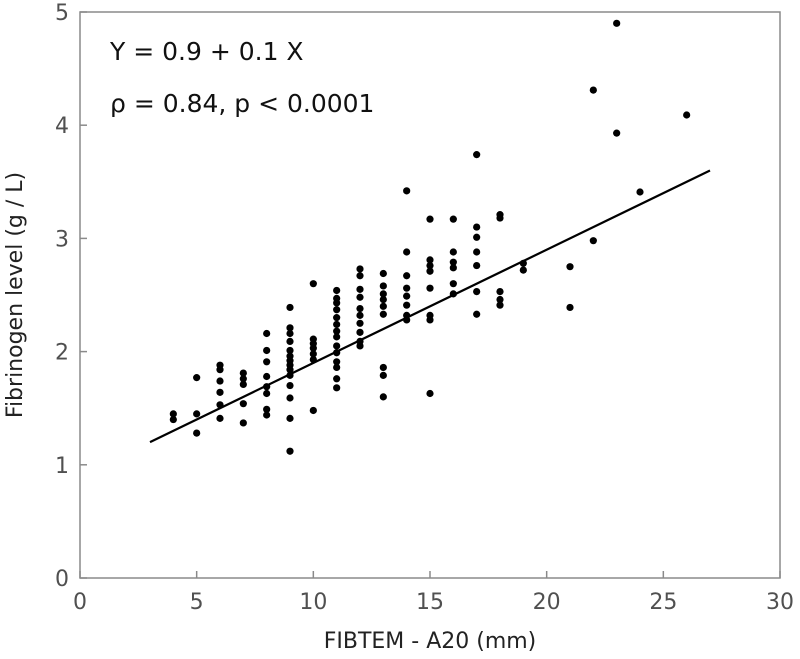 The width and height of the screenshot is (800, 659). I want to click on x-tick-label: 20, so click(547, 602).